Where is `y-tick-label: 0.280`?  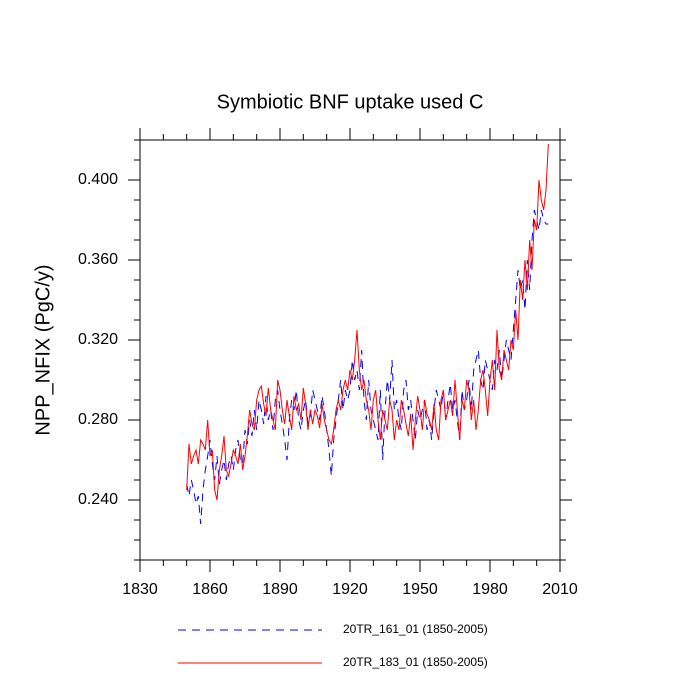
y-tick-label: 0.280 is located at coordinates (98, 419).